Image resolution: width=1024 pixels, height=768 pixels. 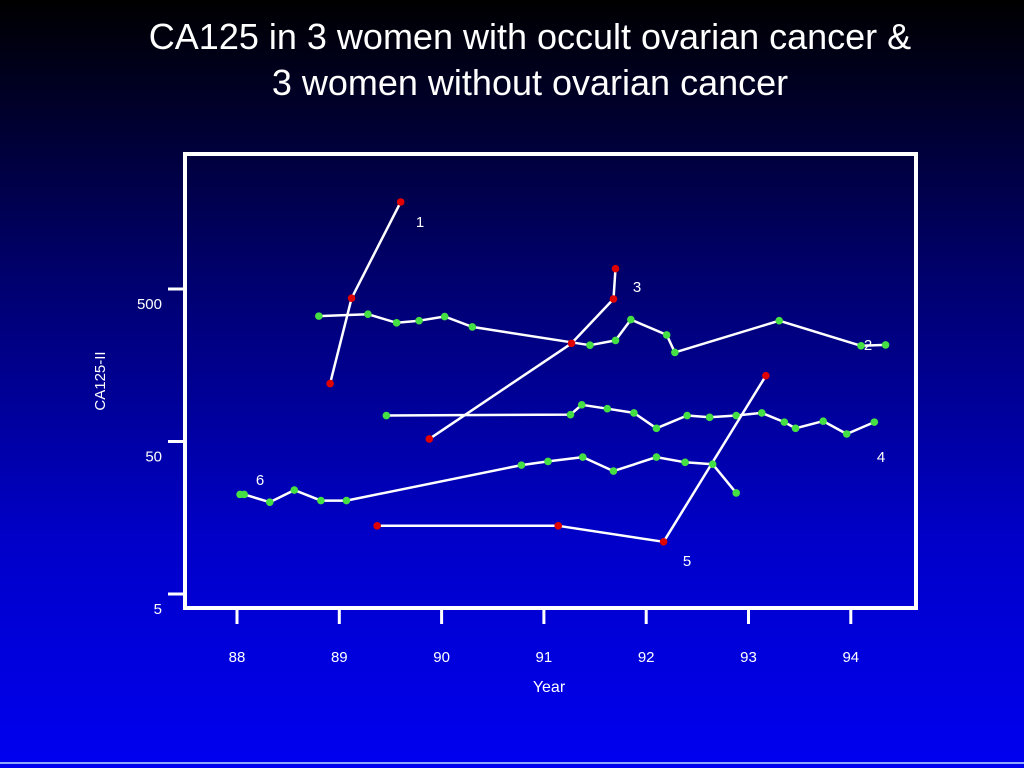 I want to click on series-4-label: 4, so click(x=881, y=457).